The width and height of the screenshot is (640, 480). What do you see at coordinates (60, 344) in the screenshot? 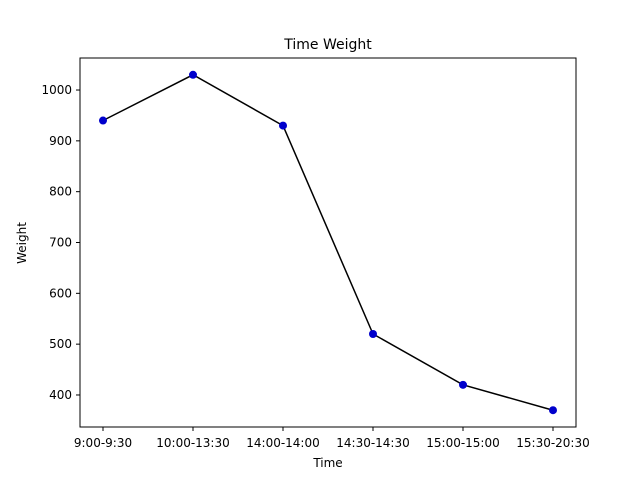
I see `y-tick-label: 500` at bounding box center [60, 344].